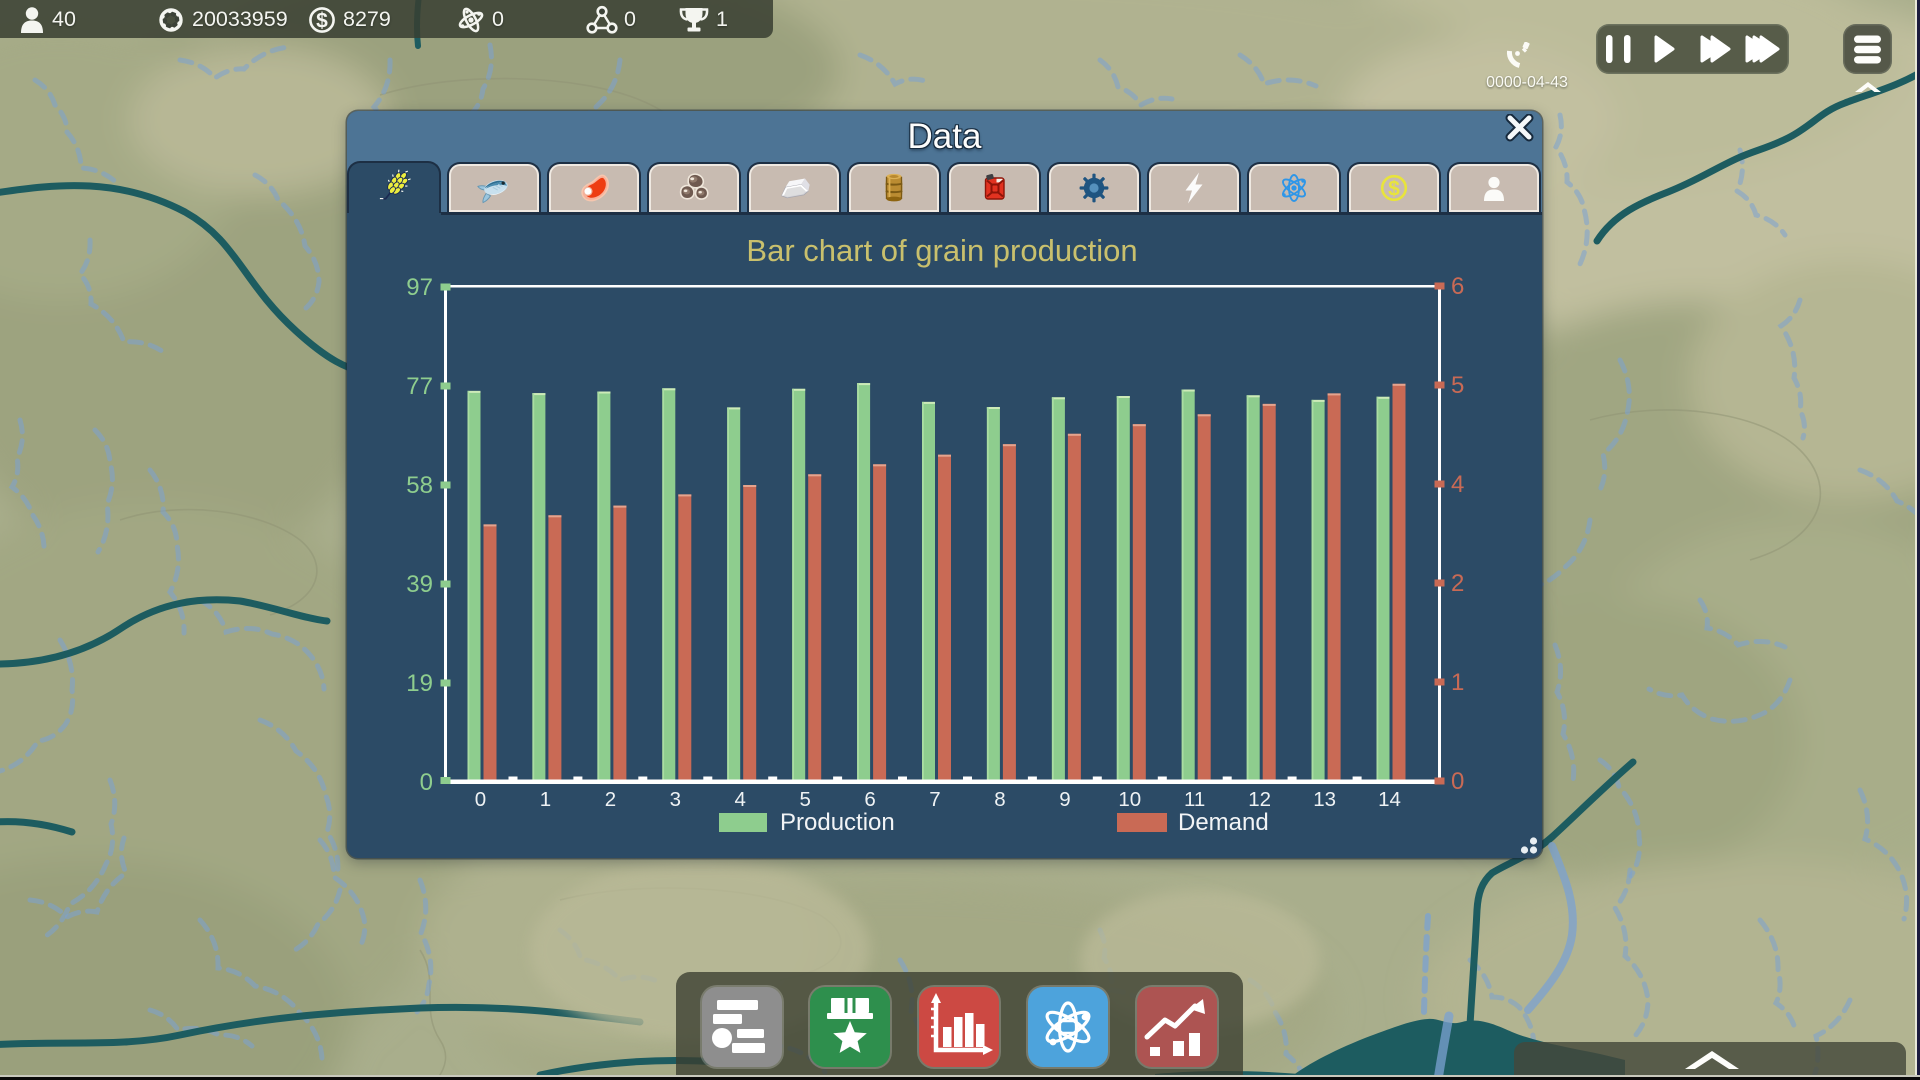 The width and height of the screenshot is (1920, 1080). I want to click on svg-text: Bar chart of grain production, so click(941, 250).